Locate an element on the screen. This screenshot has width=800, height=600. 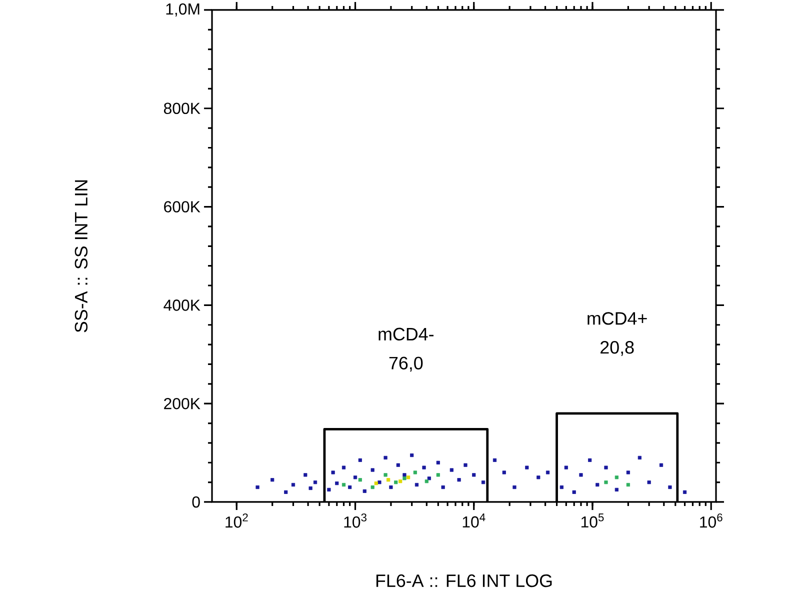
annotation: 76,0 is located at coordinates (406, 364).